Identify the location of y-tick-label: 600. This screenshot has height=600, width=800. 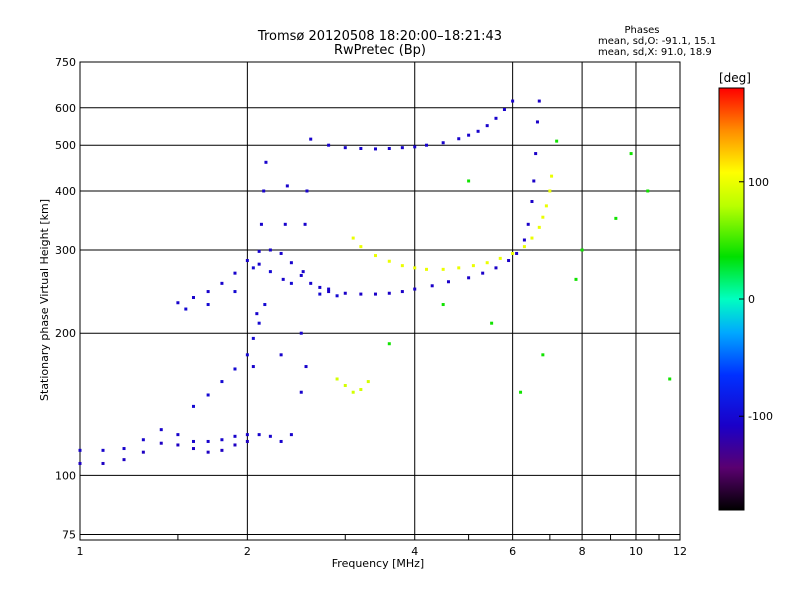
(65, 108).